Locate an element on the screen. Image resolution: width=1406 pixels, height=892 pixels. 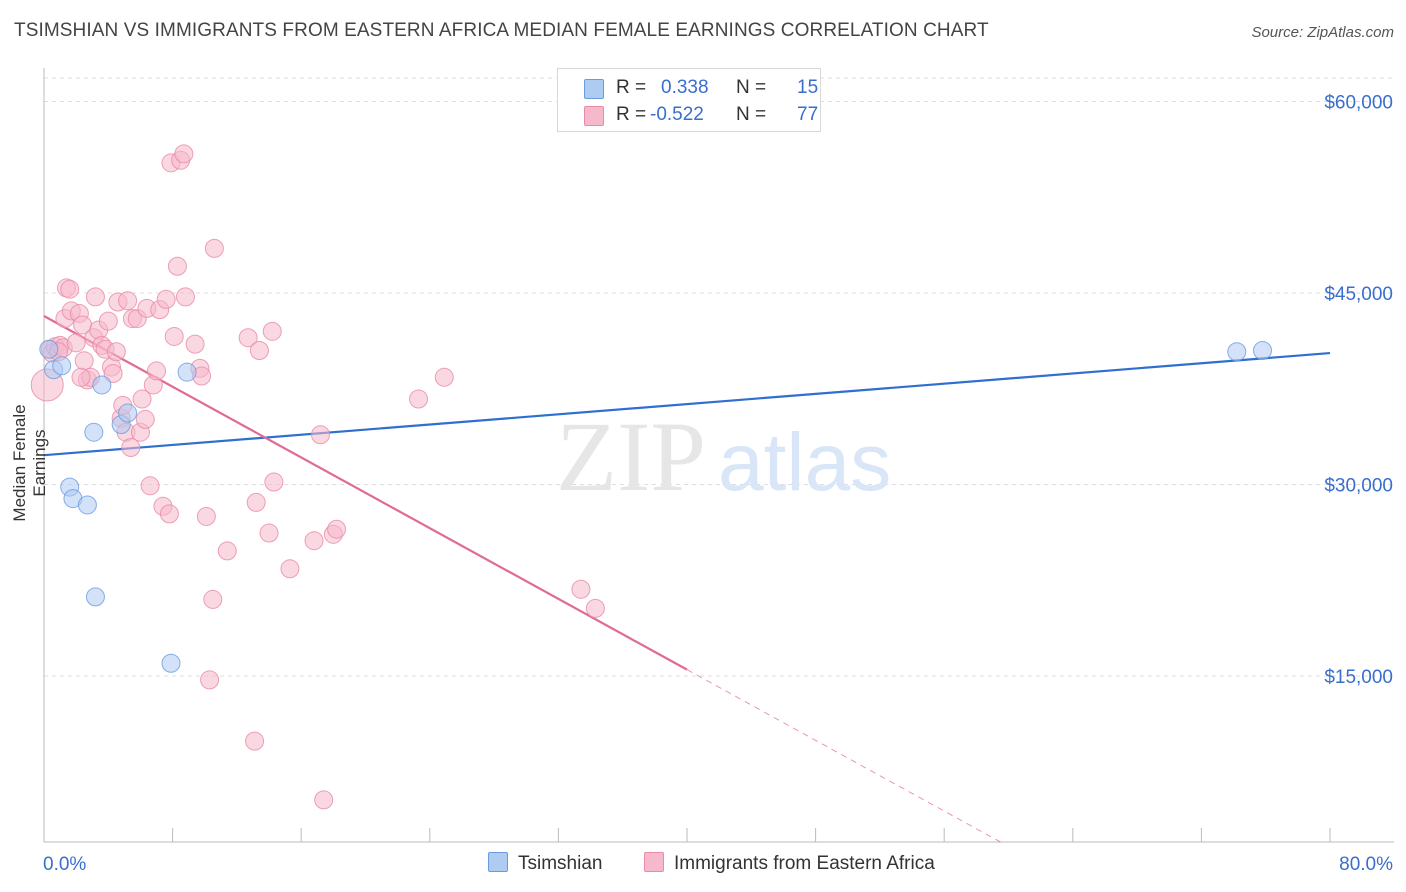
watermark: ZIP atlas is located at coordinates (723, 456).